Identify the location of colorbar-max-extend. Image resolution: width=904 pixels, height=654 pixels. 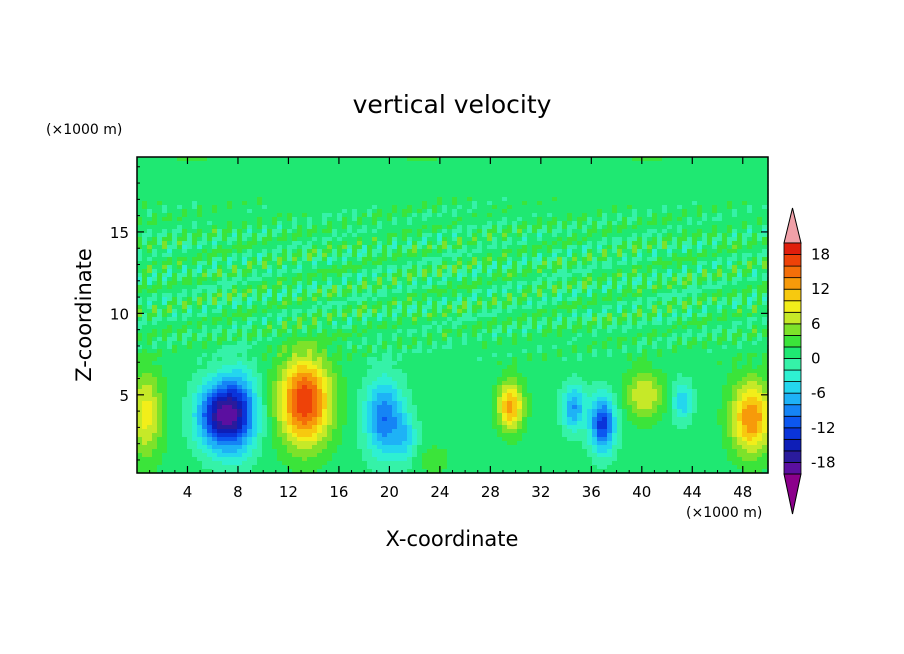
(792, 225).